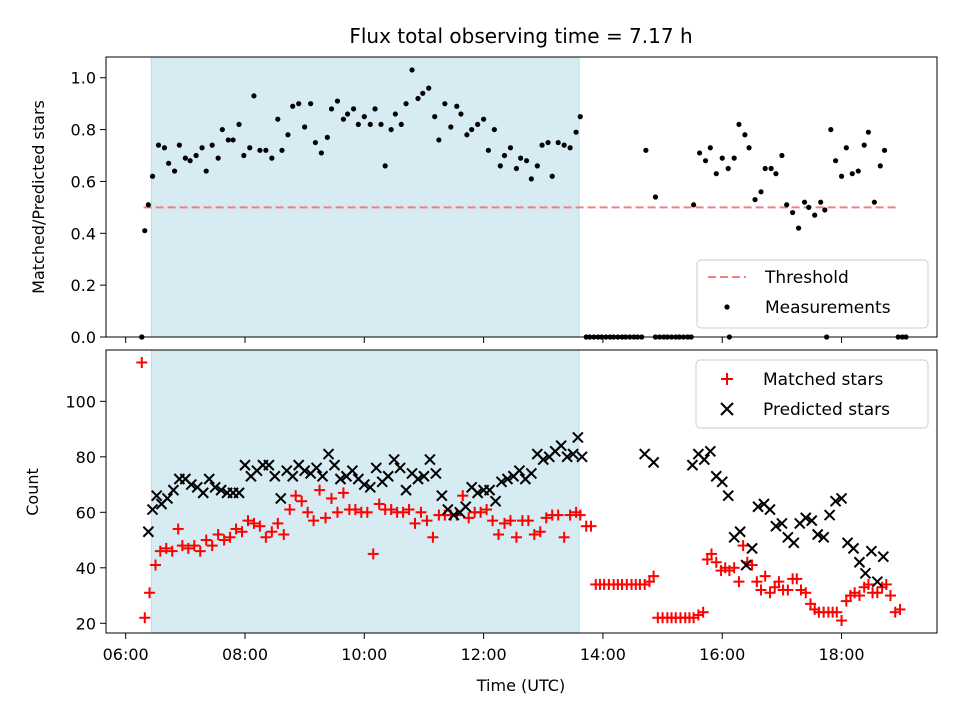 The width and height of the screenshot is (960, 720). I want to click on predicted-stars-legend-swatch, so click(727, 409).